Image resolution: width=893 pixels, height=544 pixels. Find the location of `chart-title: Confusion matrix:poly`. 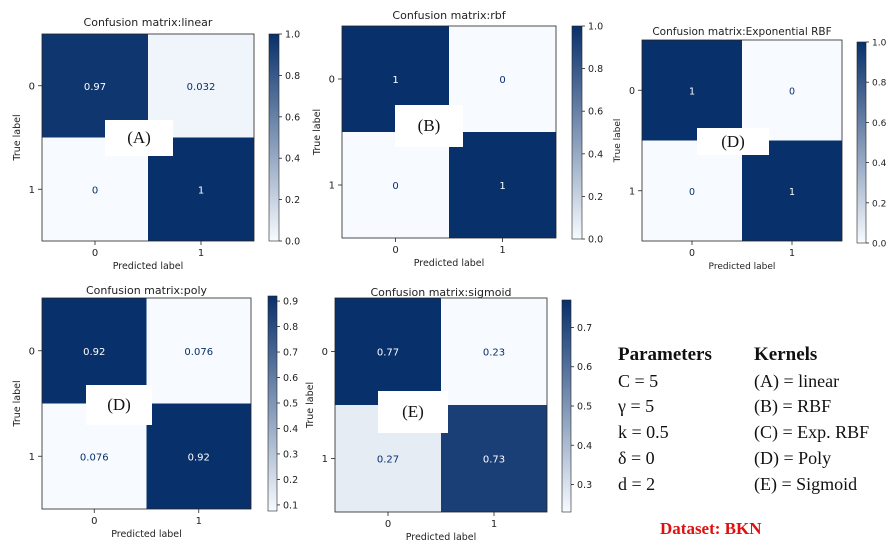

chart-title: Confusion matrix:poly is located at coordinates (147, 290).